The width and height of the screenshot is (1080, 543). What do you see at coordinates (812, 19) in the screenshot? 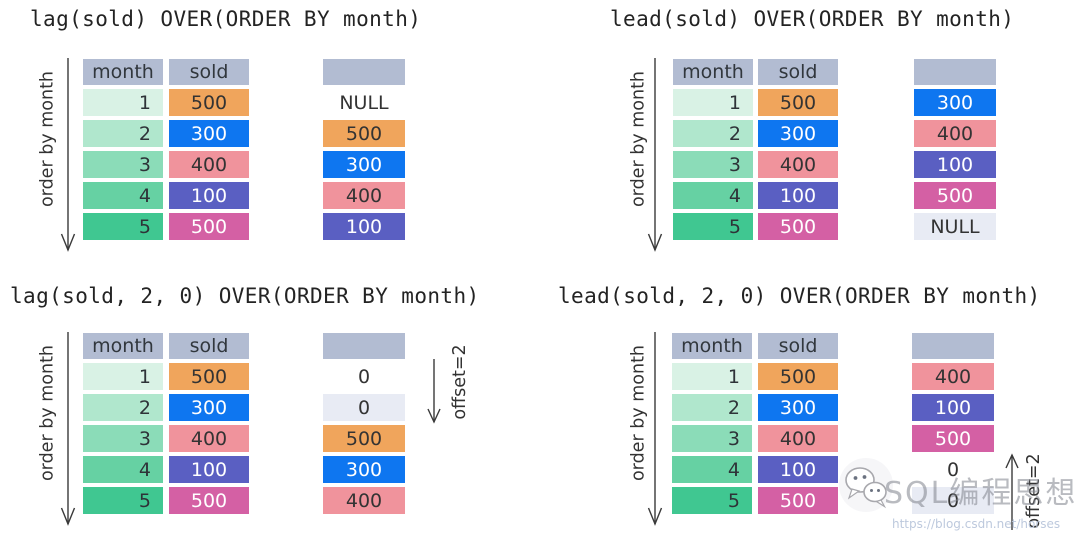
I see `formula-title: lead(sold) OVER(ORDER BY month)` at bounding box center [812, 19].